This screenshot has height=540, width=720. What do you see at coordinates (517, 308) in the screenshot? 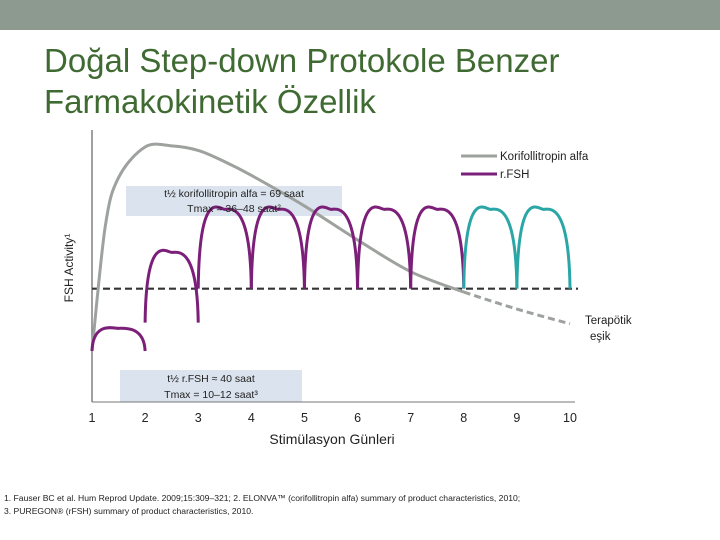
I see `series-corifollitropin-projection` at bounding box center [517, 308].